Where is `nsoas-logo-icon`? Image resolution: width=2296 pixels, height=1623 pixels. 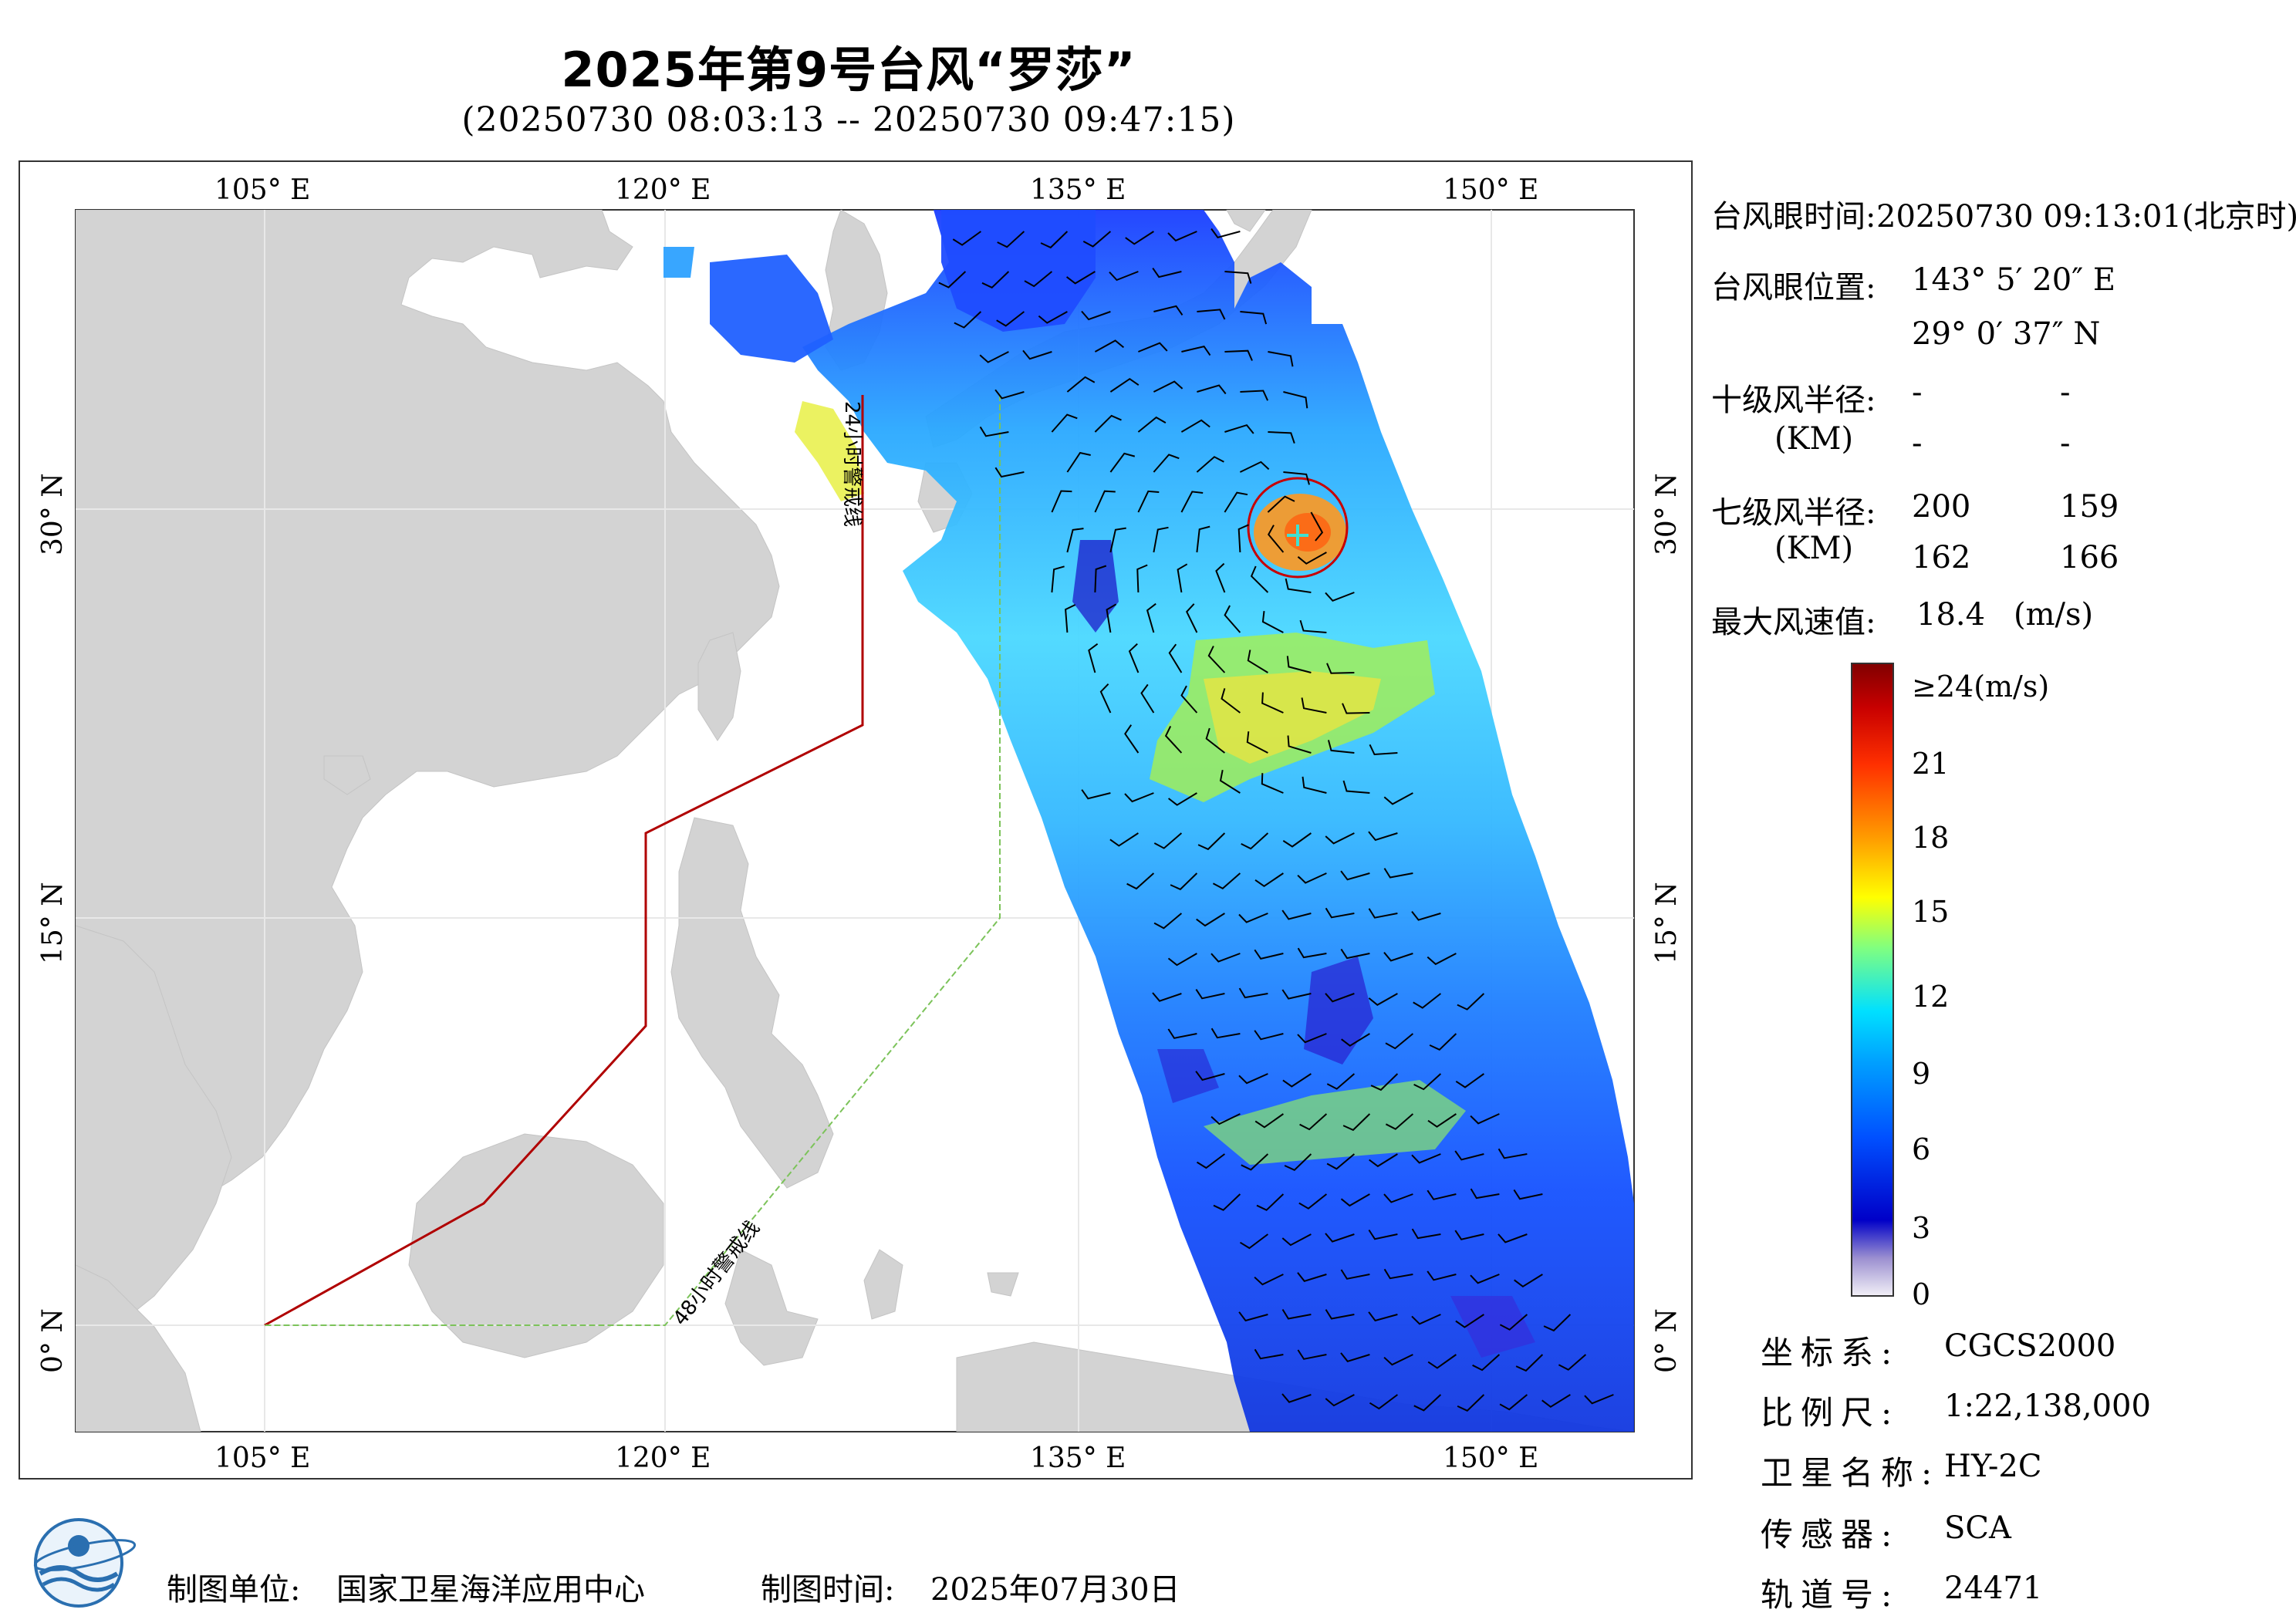 nsoas-logo-icon is located at coordinates (85, 1563).